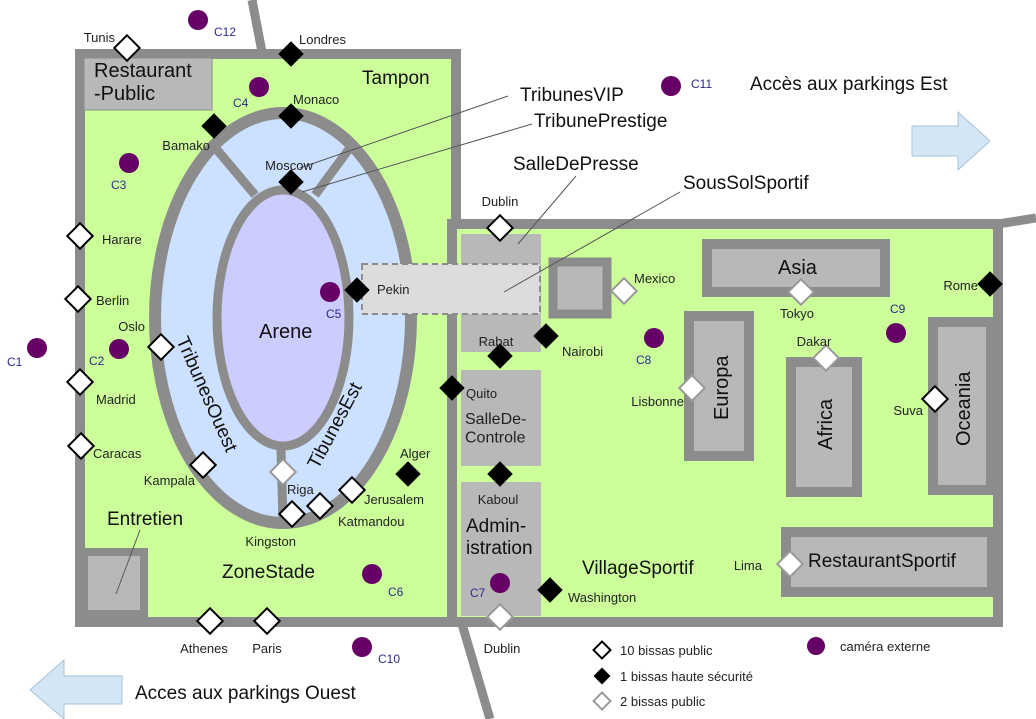  I want to click on administration-label: Admin-istration, so click(499, 537).